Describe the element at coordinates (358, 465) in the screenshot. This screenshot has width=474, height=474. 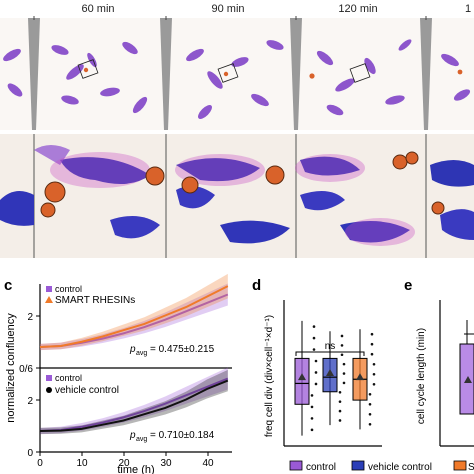
I see `legend-vehicle-swatch` at that location.